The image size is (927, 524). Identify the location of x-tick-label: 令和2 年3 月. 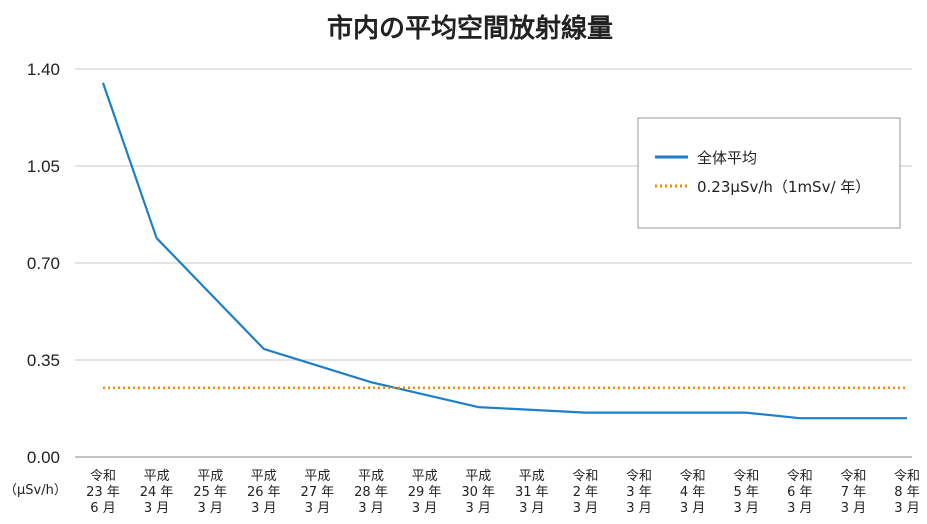
(585, 492).